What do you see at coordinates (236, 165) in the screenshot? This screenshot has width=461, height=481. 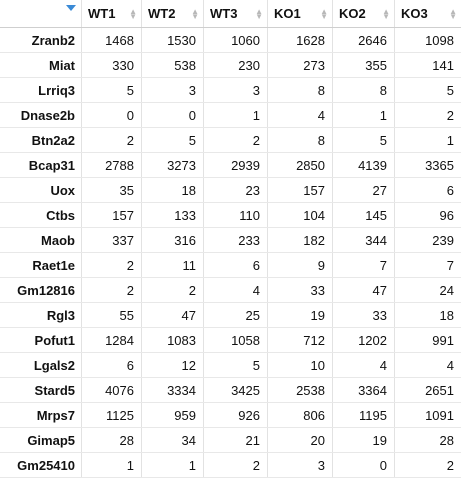 I see `table-cell: 2939` at bounding box center [236, 165].